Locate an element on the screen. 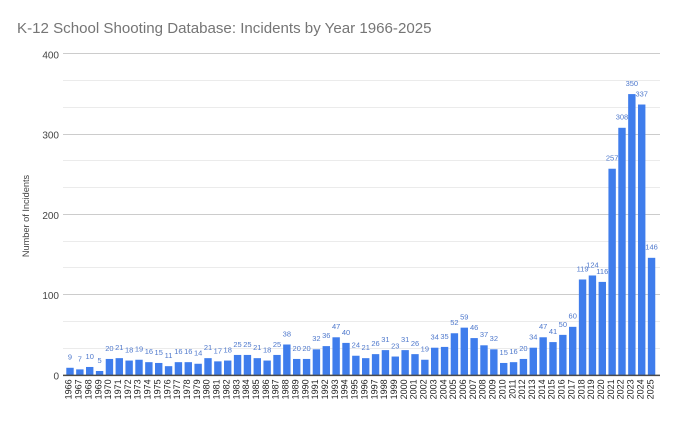 This screenshot has width=680, height=421. svg-text: 52 is located at coordinates (454, 322).